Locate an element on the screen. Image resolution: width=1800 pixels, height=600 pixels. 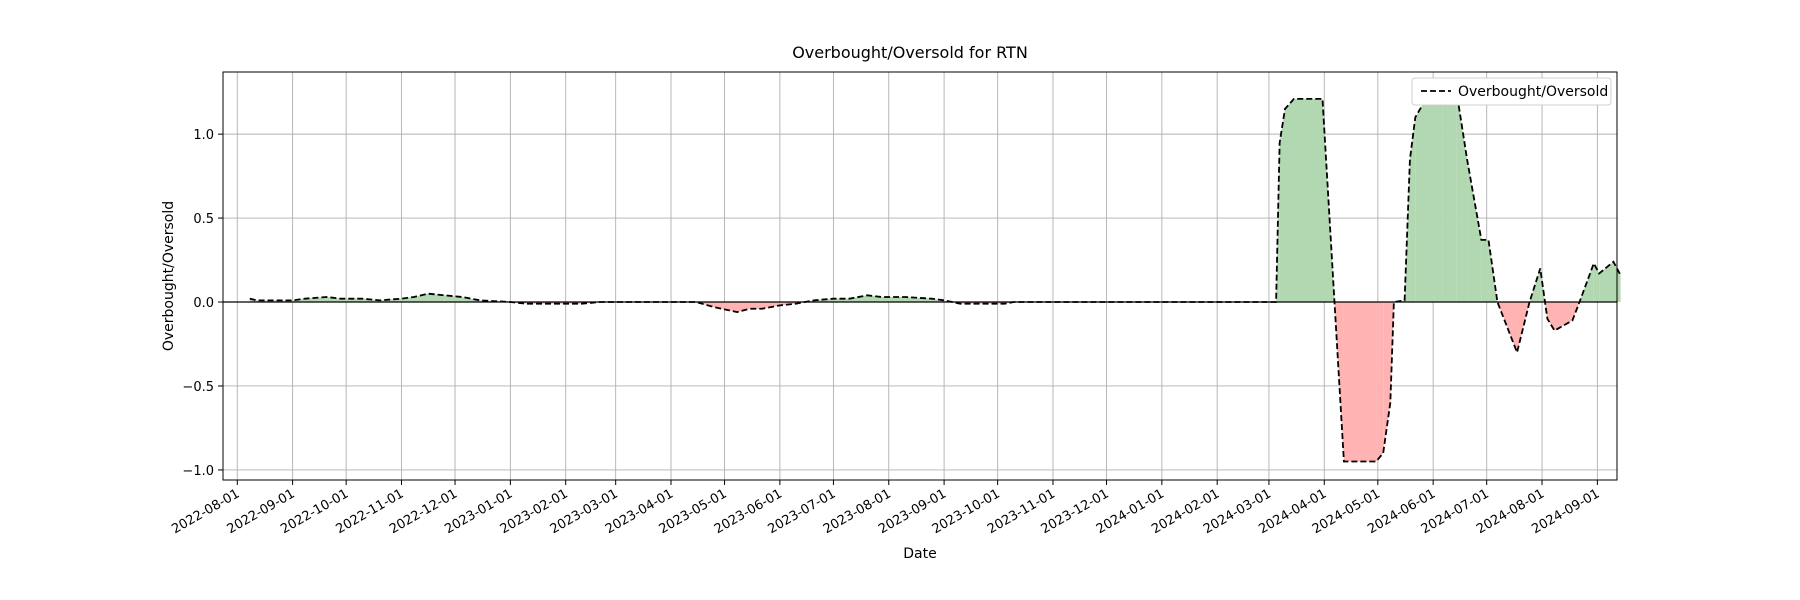
y-tick-label: 1.0 is located at coordinates (203, 135).